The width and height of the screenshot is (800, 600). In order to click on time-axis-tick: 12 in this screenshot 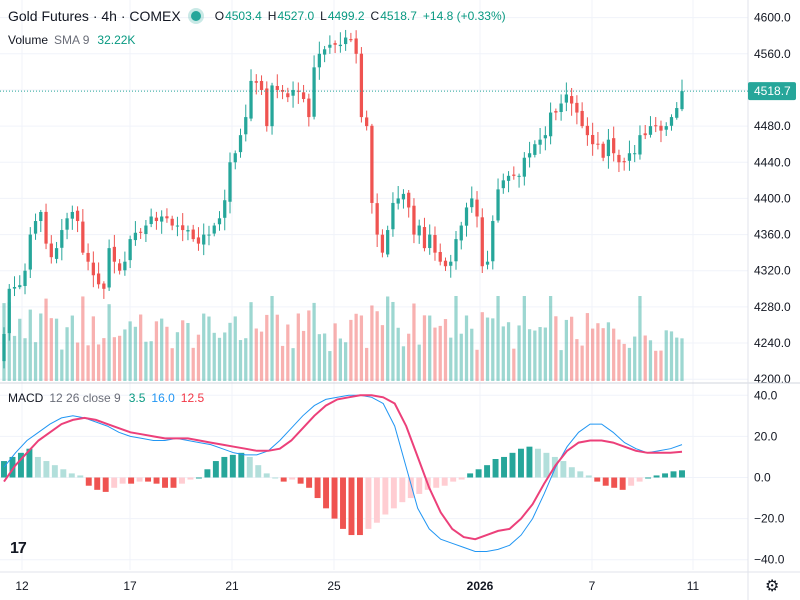, I will do `click(22, 586)`.